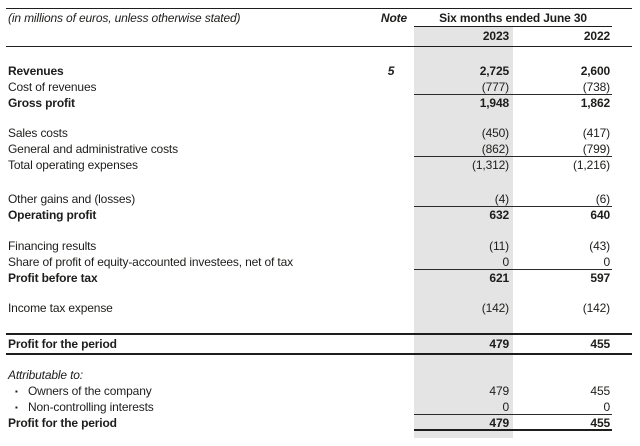 This screenshot has height=446, width=640. What do you see at coordinates (499, 246) in the screenshot?
I see `row-value-2023: (11)` at bounding box center [499, 246].